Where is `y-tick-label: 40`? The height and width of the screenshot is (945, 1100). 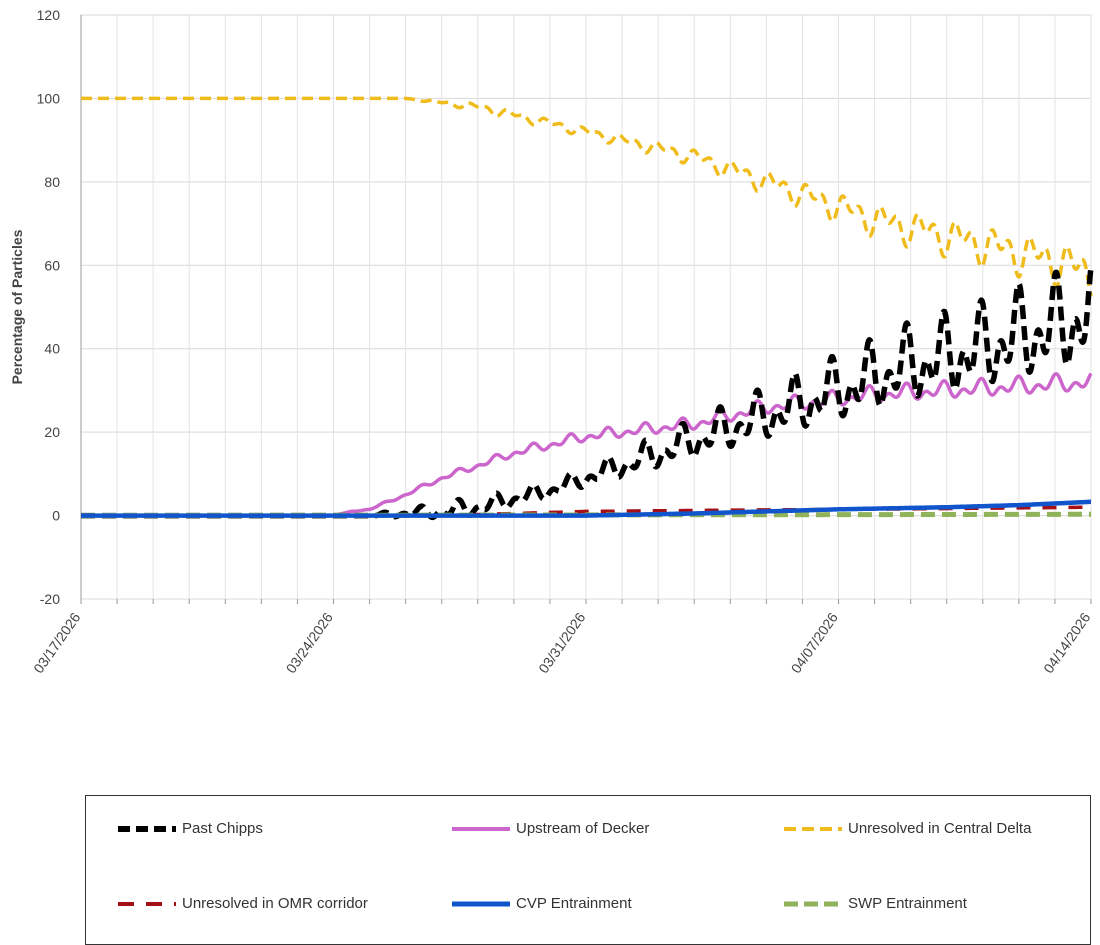
y-tick-label: 40 is located at coordinates (52, 349).